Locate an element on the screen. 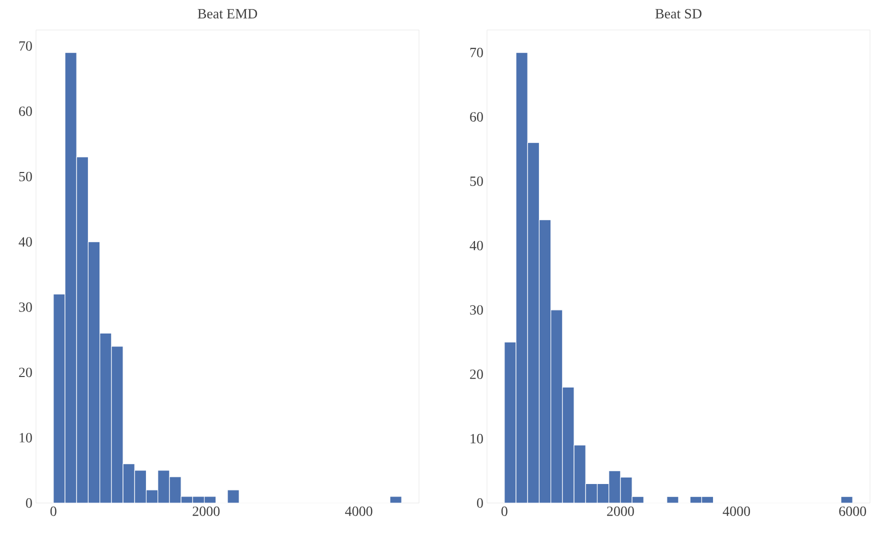  x-tick-label: 6000 is located at coordinates (852, 511).